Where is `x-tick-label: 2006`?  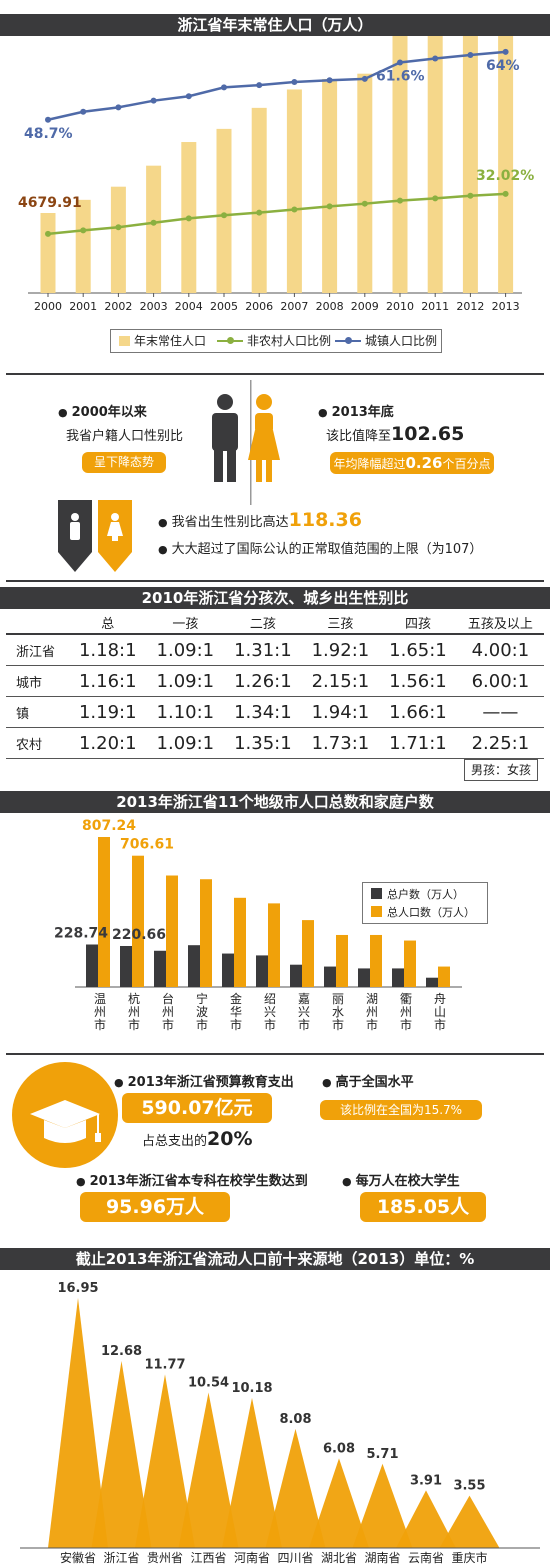
x-tick-label: 2006 is located at coordinates (259, 306).